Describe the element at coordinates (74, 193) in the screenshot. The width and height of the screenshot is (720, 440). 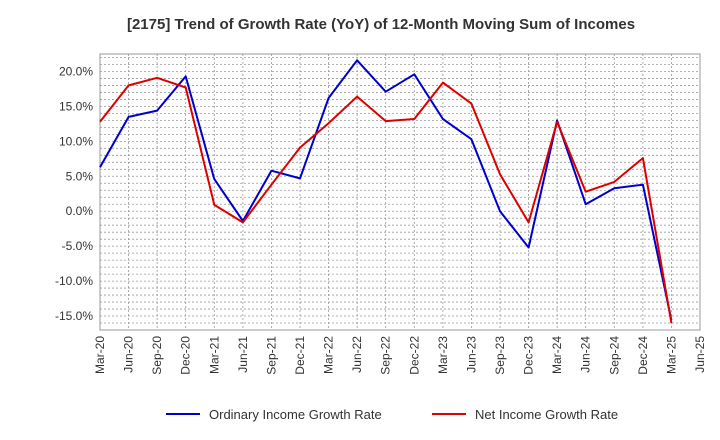
I see `y-axis: 20.0% 15.0% 10.0% 5.0% 0.0% -5.0% -10.0% -15.0%` at that location.